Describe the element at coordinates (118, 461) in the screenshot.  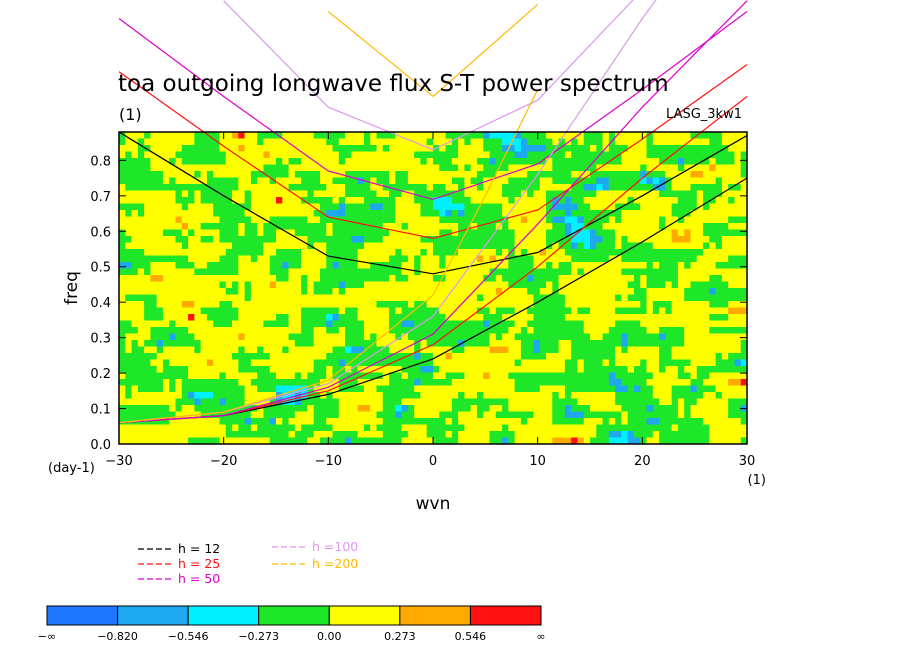
I see `x-tick-label: −30` at that location.